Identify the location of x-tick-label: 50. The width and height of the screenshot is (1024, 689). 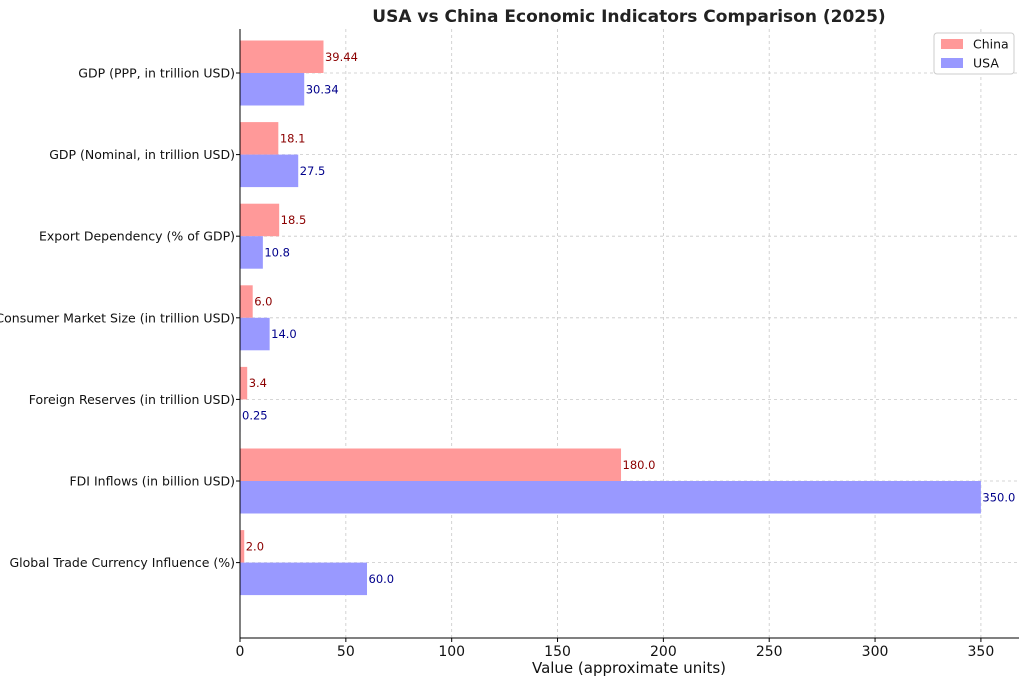
(346, 652).